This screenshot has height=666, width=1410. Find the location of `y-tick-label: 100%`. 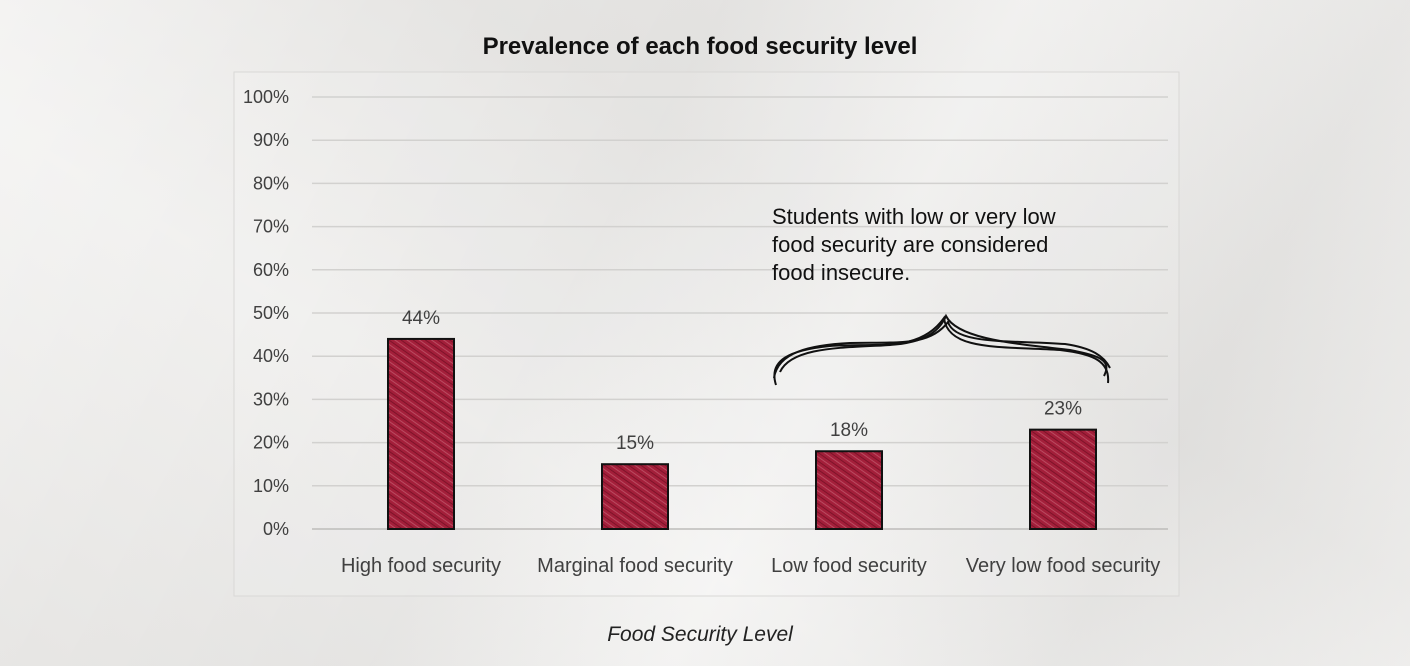

y-tick-label: 100% is located at coordinates (266, 97).